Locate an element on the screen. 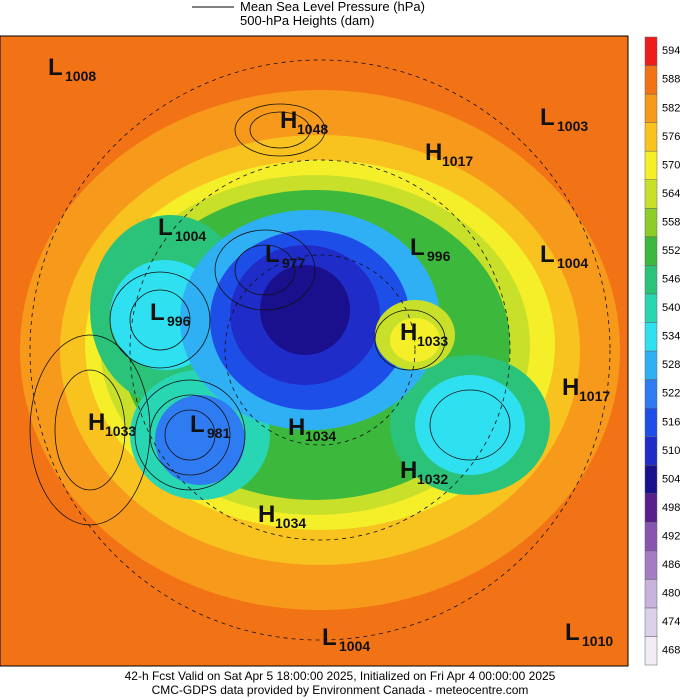 Image resolution: width=680 pixels, height=700 pixels. colorbar-label: 534 is located at coordinates (671, 337).